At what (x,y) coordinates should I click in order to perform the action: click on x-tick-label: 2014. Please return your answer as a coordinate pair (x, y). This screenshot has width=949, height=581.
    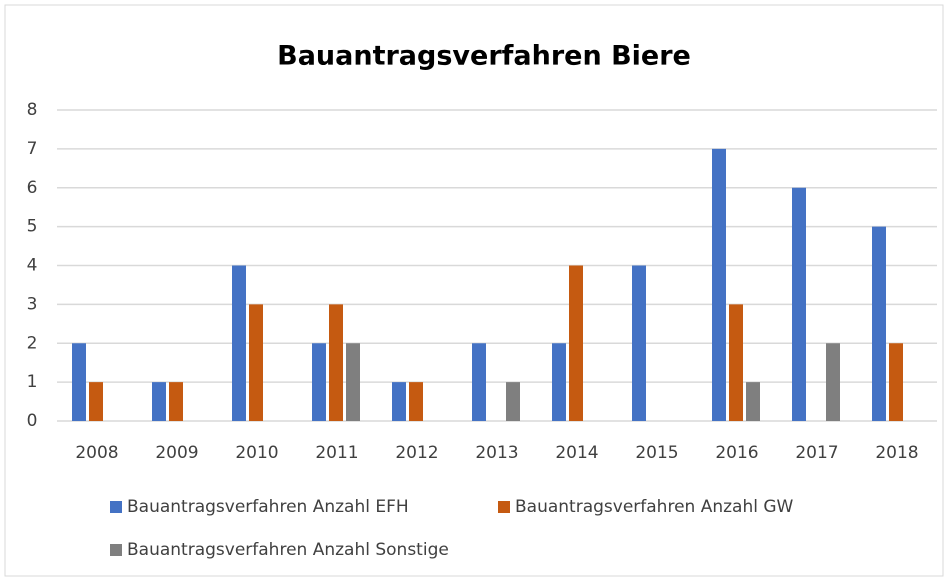
    Looking at the image, I should click on (576, 453).